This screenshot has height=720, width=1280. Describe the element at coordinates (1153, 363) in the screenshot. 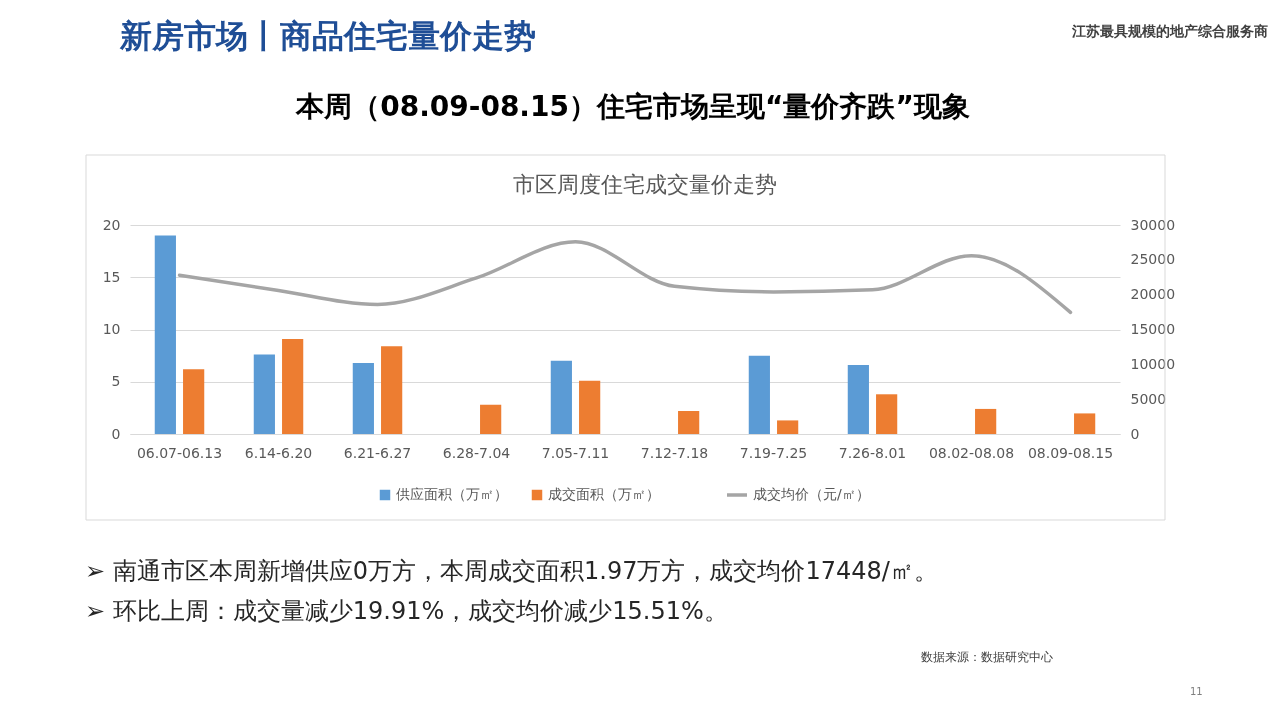

I see `y2-tick-label: 10000` at that location.